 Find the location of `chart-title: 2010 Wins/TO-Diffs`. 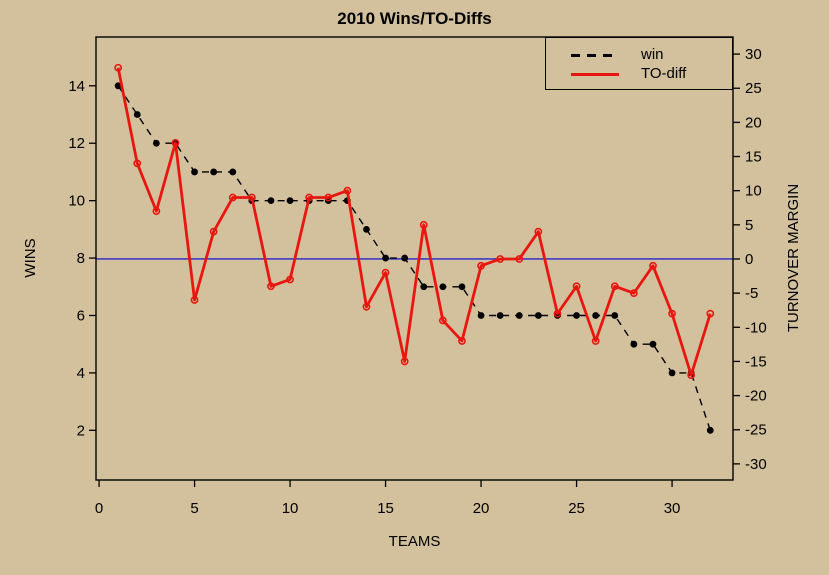

chart-title: 2010 Wins/TO-Diffs is located at coordinates (414, 18).